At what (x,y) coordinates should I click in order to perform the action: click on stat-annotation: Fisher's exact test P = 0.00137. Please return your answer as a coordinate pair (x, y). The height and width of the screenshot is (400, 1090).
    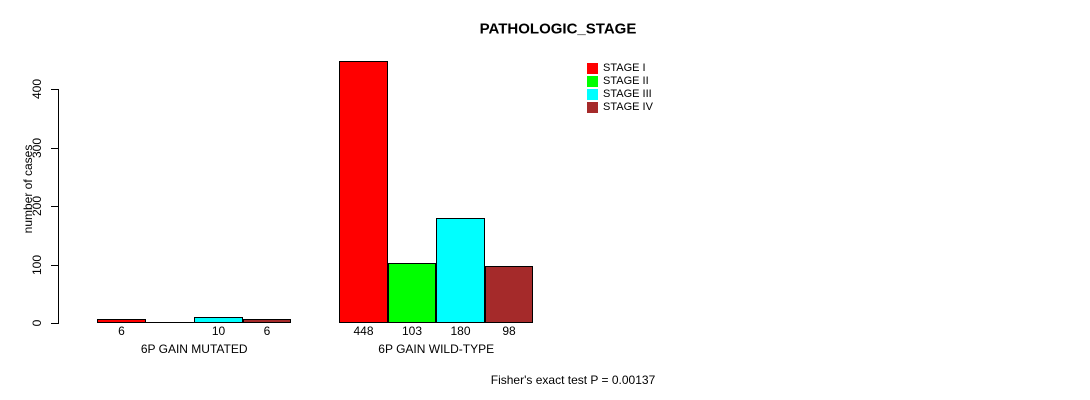
    Looking at the image, I should click on (573, 380).